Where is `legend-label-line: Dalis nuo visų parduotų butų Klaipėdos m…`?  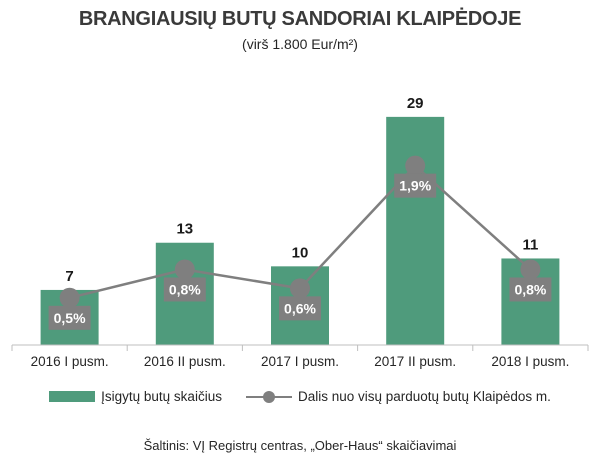 legend-label-line: Dalis nuo visų parduotų butų Klaipėdos m… is located at coordinates (424, 396).